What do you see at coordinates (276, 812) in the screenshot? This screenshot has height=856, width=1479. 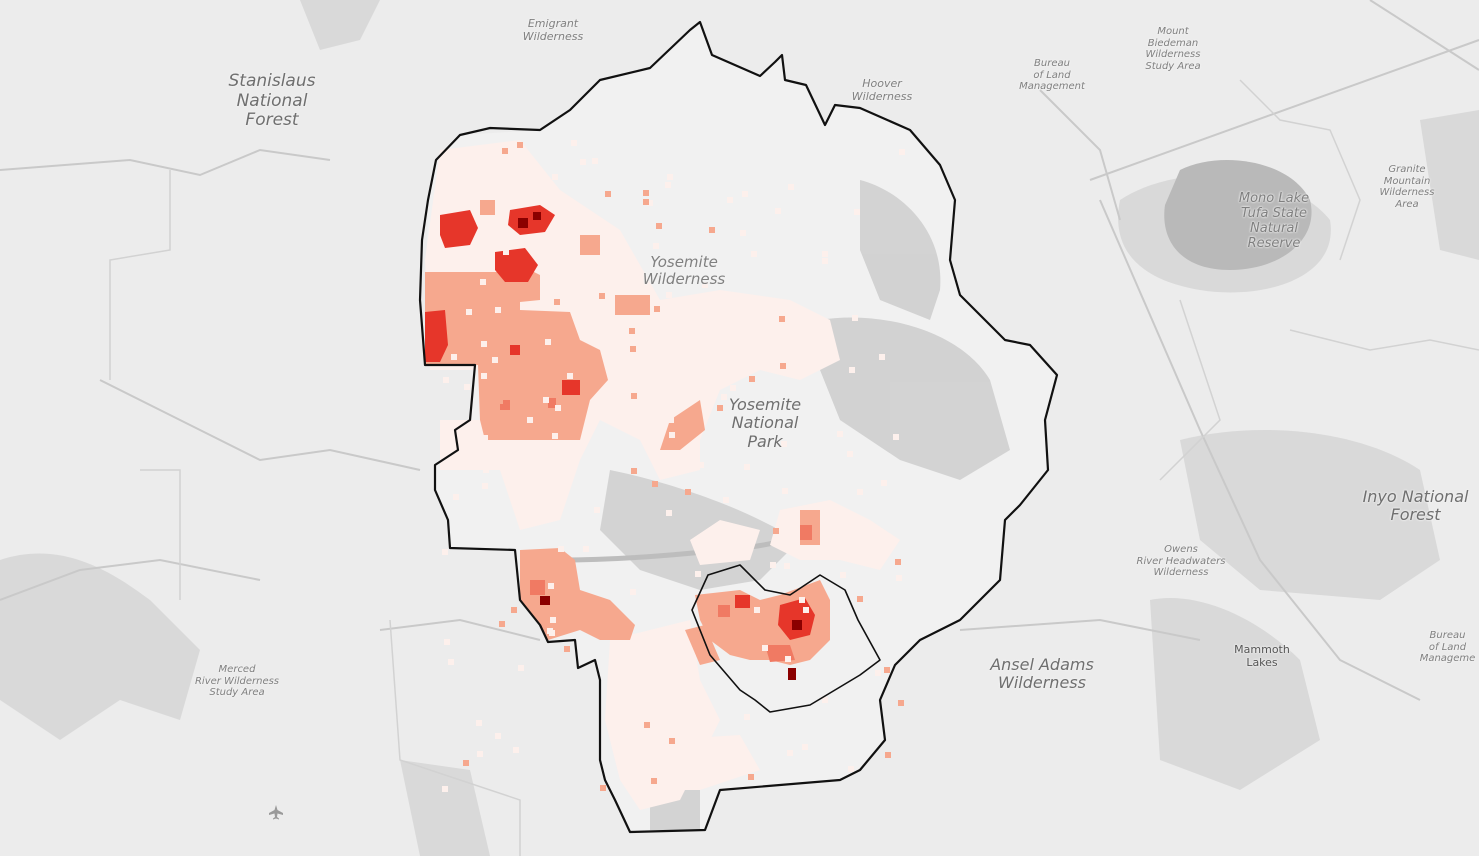 I see `airplane-icon` at bounding box center [276, 812].